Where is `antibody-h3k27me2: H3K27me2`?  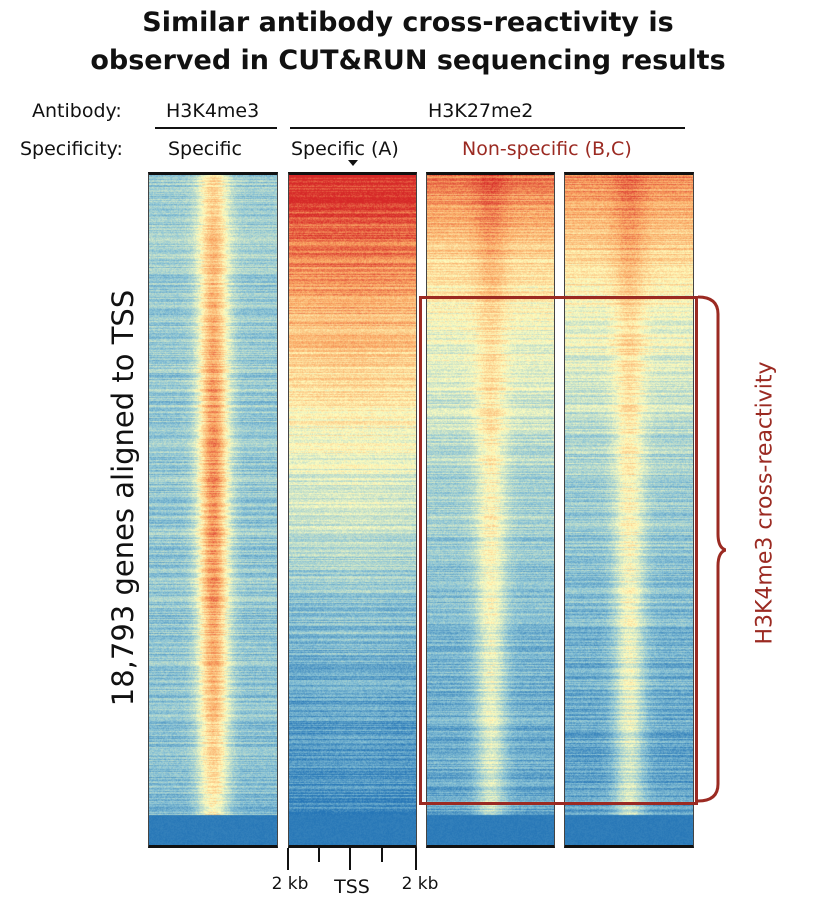 antibody-h3k27me2: H3K27me2 is located at coordinates (481, 111).